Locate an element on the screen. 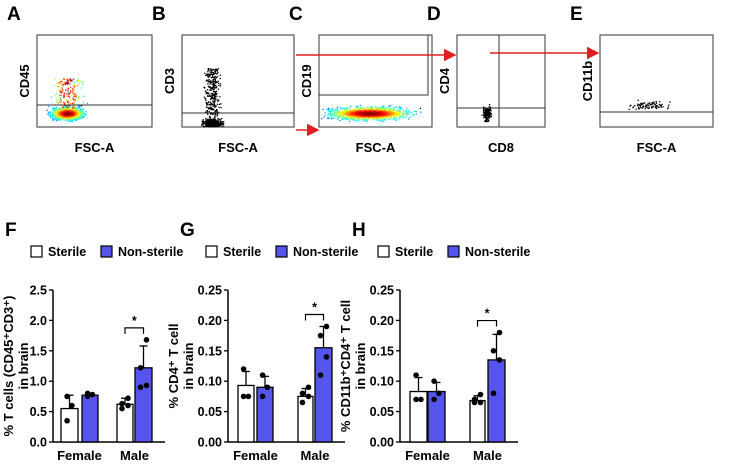 The height and width of the screenshot is (471, 745). panel-letter: C is located at coordinates (296, 14).